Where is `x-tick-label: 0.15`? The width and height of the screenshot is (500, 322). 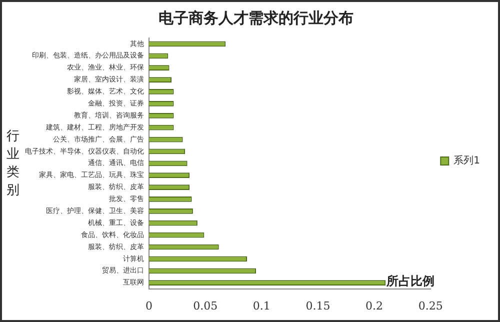
x-tick-label: 0.15 is located at coordinates (318, 305).